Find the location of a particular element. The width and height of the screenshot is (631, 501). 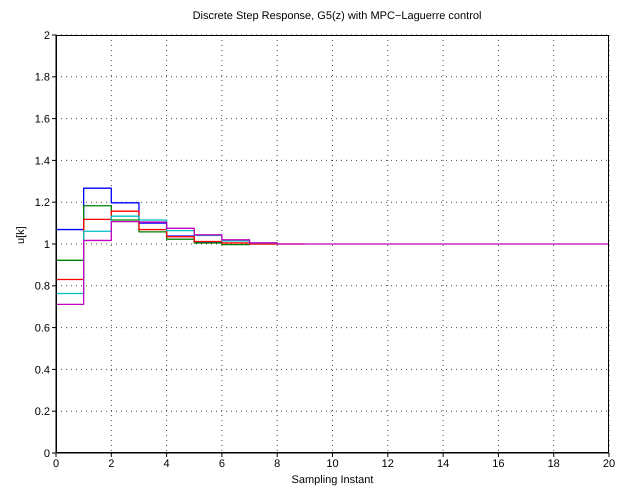

x-tick-label: 14 is located at coordinates (443, 464).